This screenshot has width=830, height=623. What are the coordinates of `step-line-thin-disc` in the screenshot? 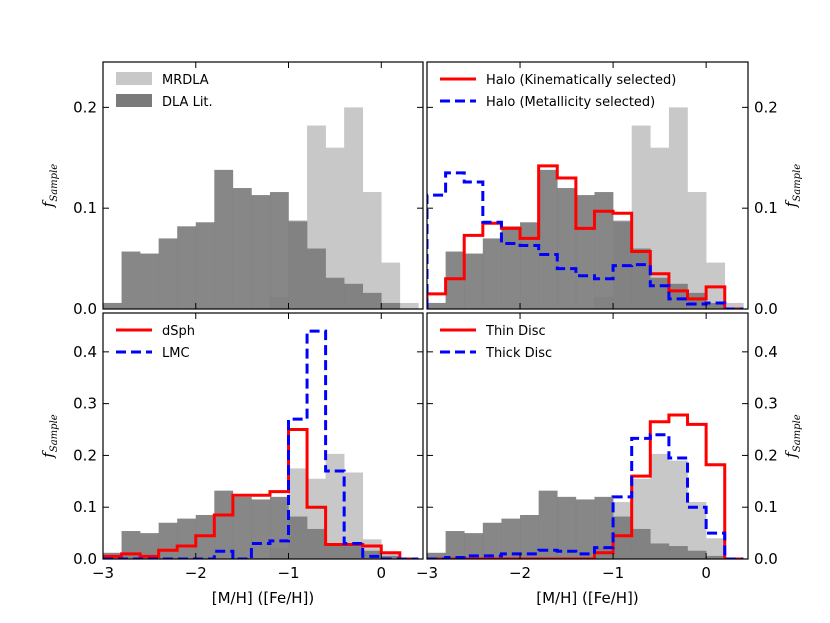 It's located at (585, 486).